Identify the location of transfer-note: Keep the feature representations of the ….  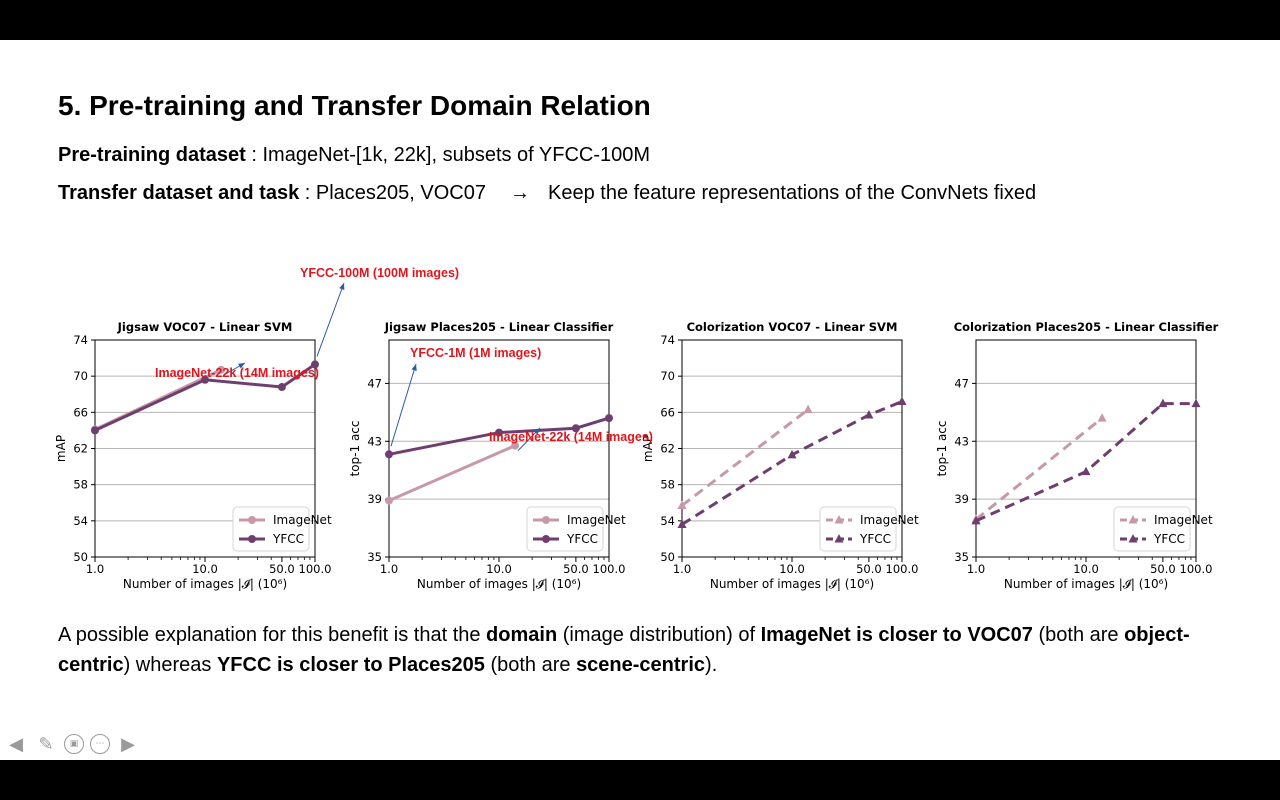
(792, 193).